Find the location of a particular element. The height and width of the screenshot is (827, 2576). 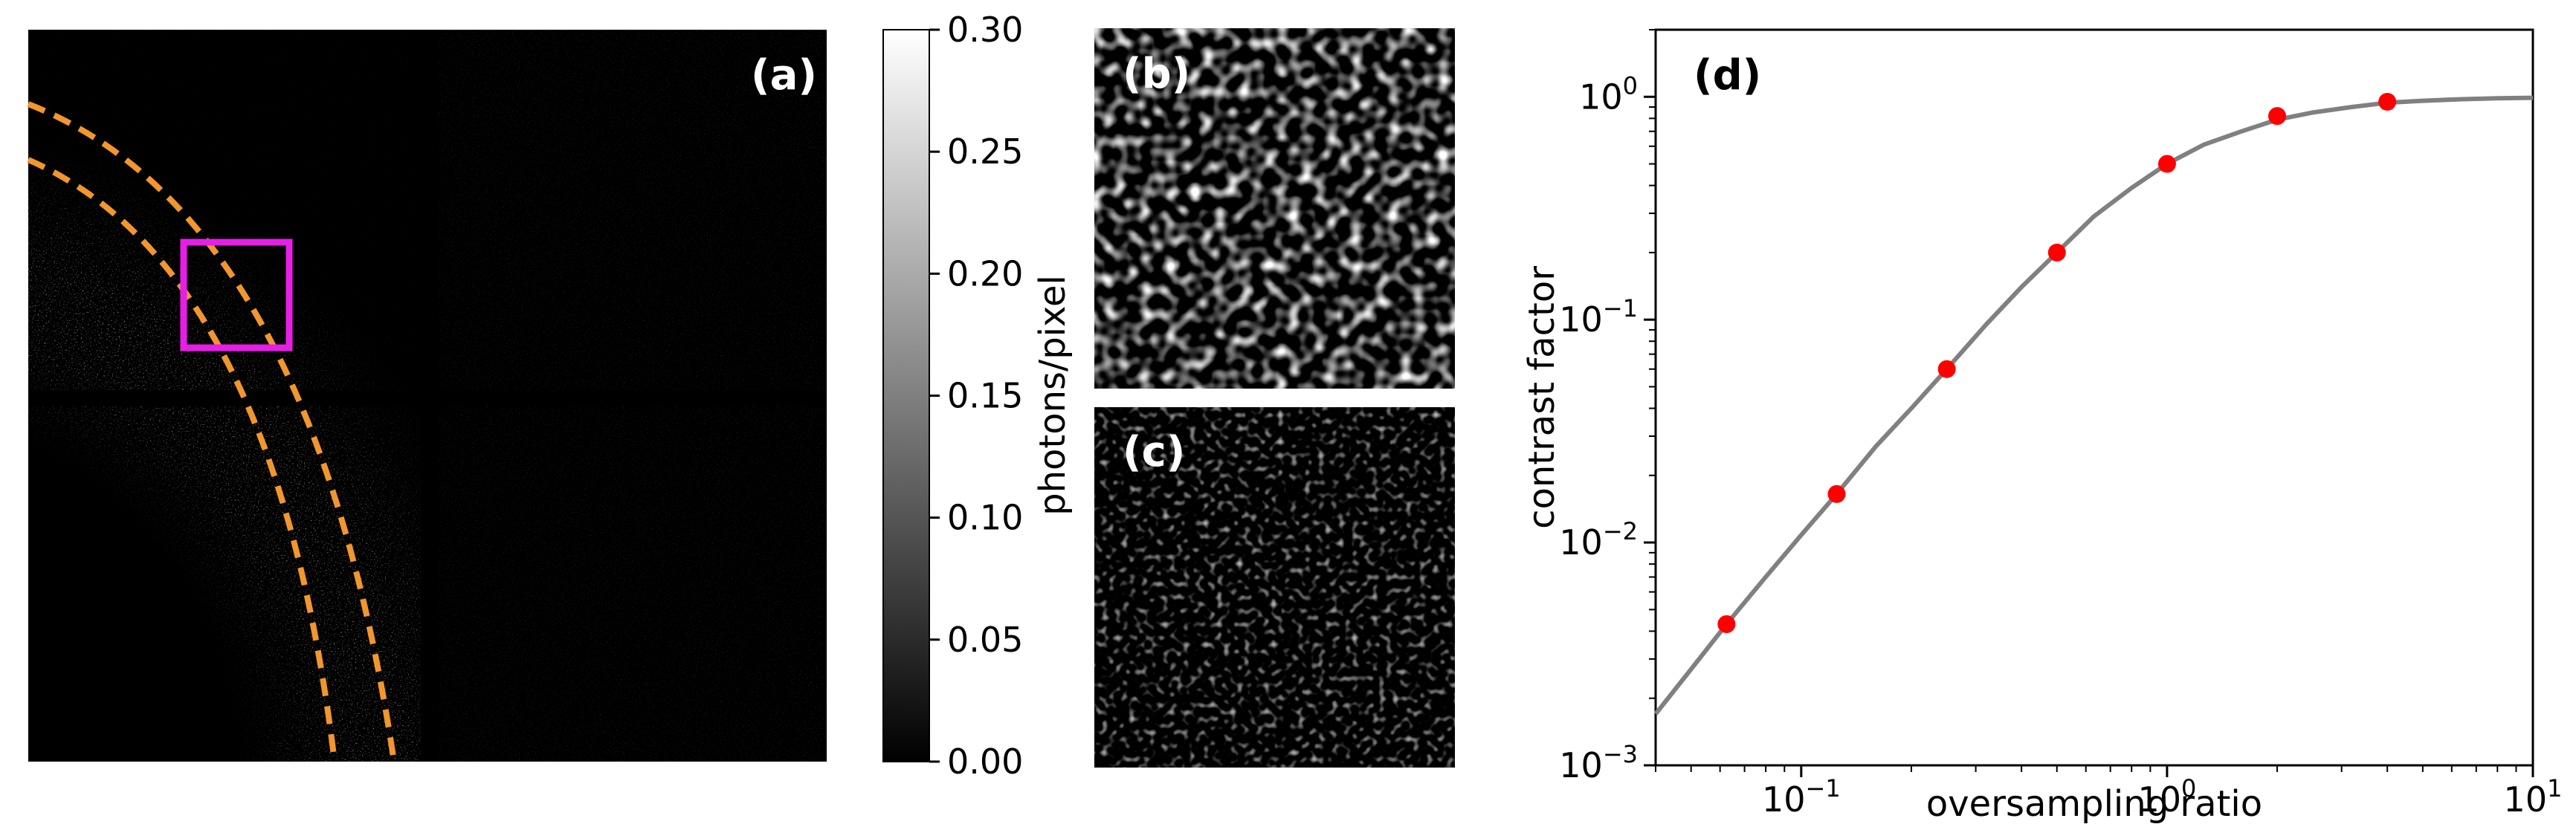

colorbar-tick-label: 0.30 is located at coordinates (985, 30).